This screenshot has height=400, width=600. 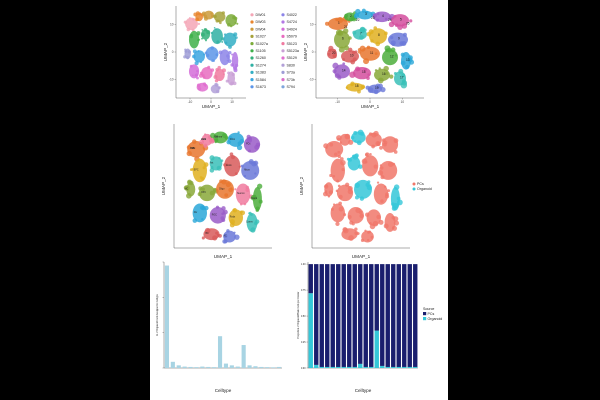 What do you see at coordinates (383, 16) in the screenshot?
I see `cluster-number-label: 4` at bounding box center [383, 16].